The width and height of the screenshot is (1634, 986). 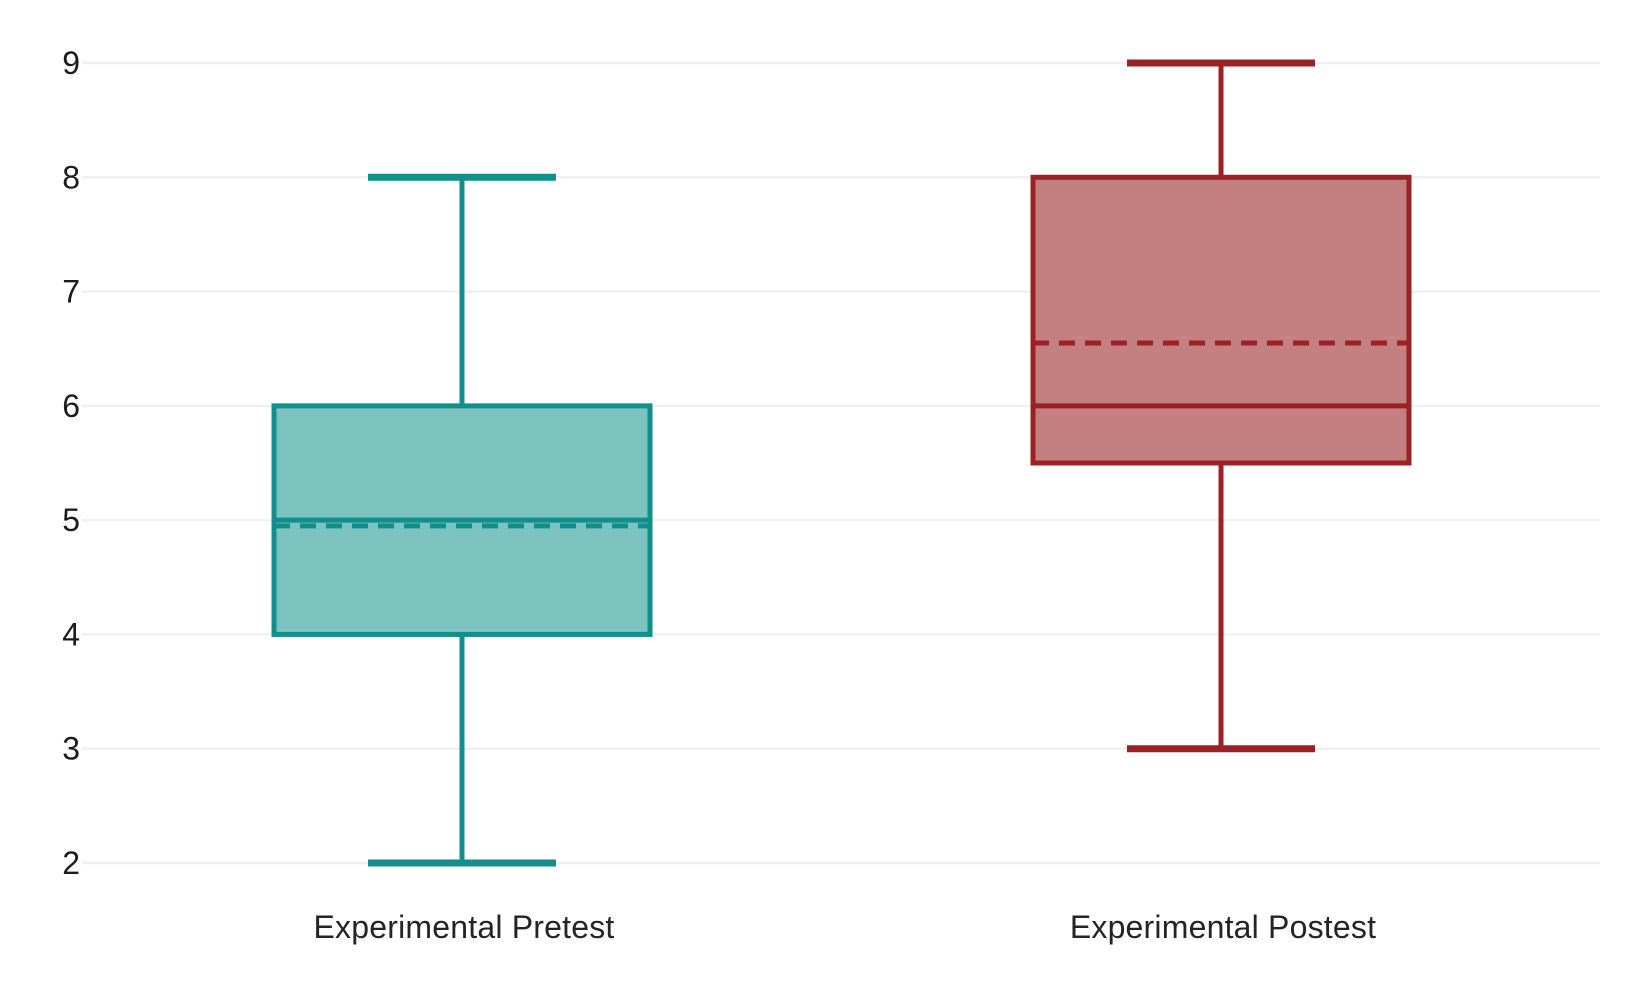 What do you see at coordinates (71, 634) in the screenshot?
I see `y-tick-label-4: 4` at bounding box center [71, 634].